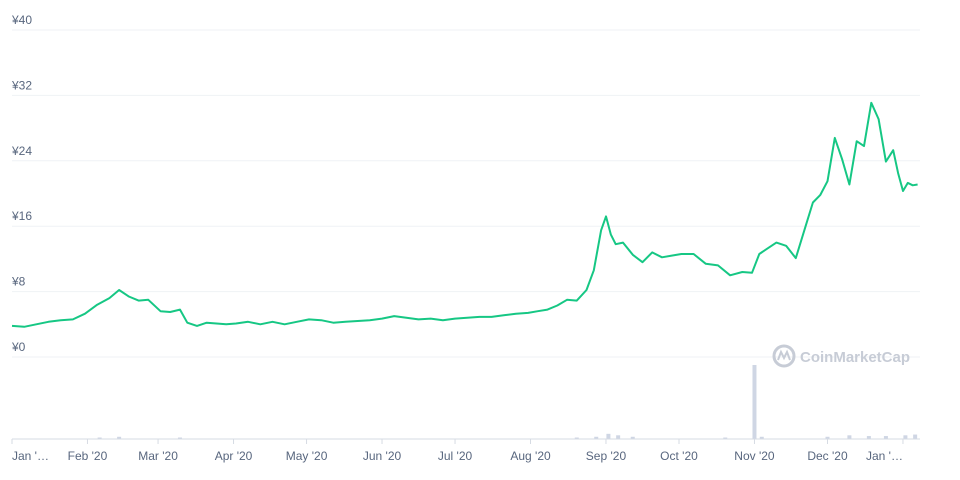 The height and width of the screenshot is (480, 960). I want to click on y-tick-label: ¥8, so click(18, 282).